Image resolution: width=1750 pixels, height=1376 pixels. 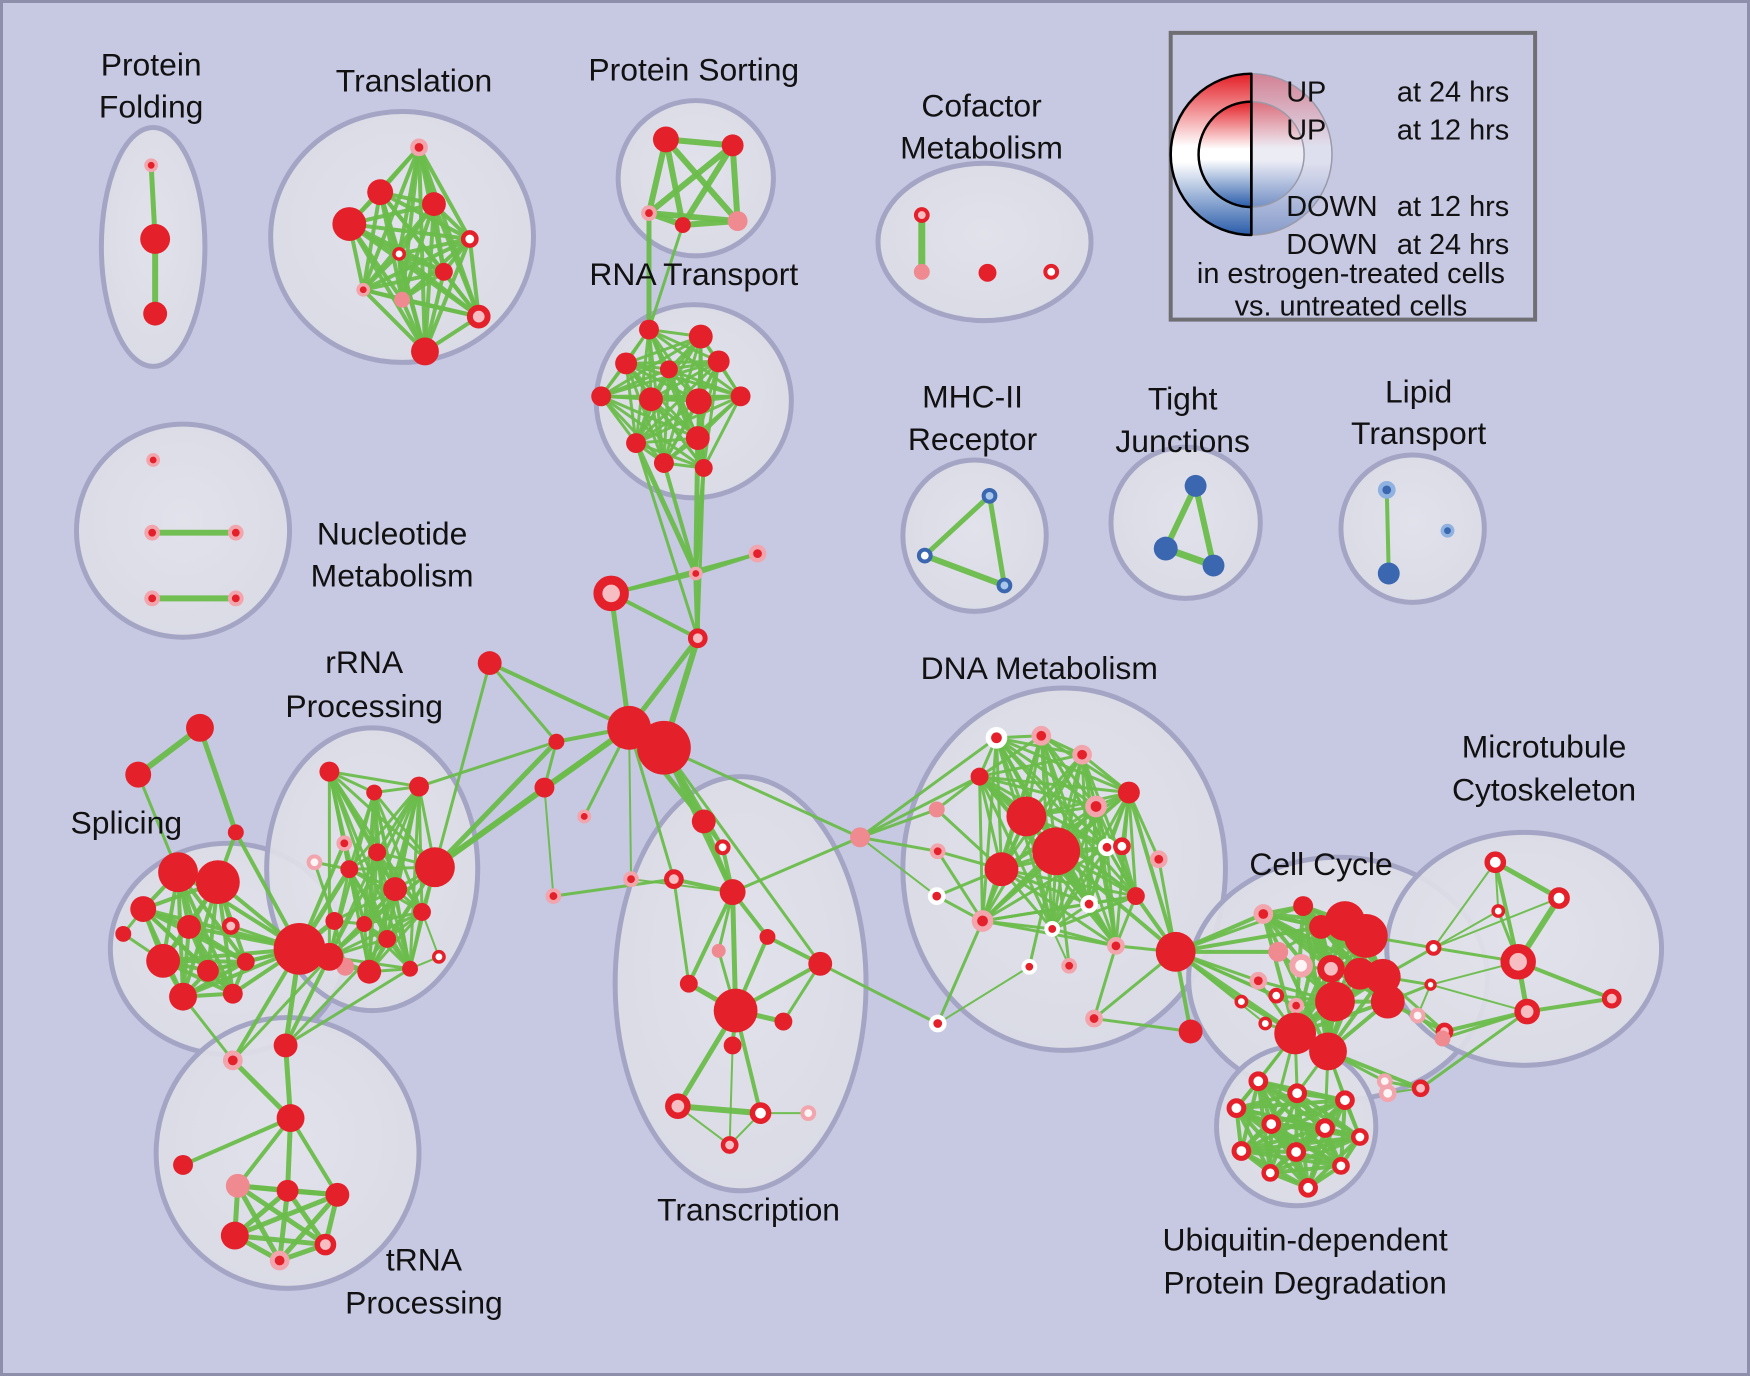 What do you see at coordinates (748, 1210) in the screenshot?
I see `cluster-label-line: Transcription` at bounding box center [748, 1210].